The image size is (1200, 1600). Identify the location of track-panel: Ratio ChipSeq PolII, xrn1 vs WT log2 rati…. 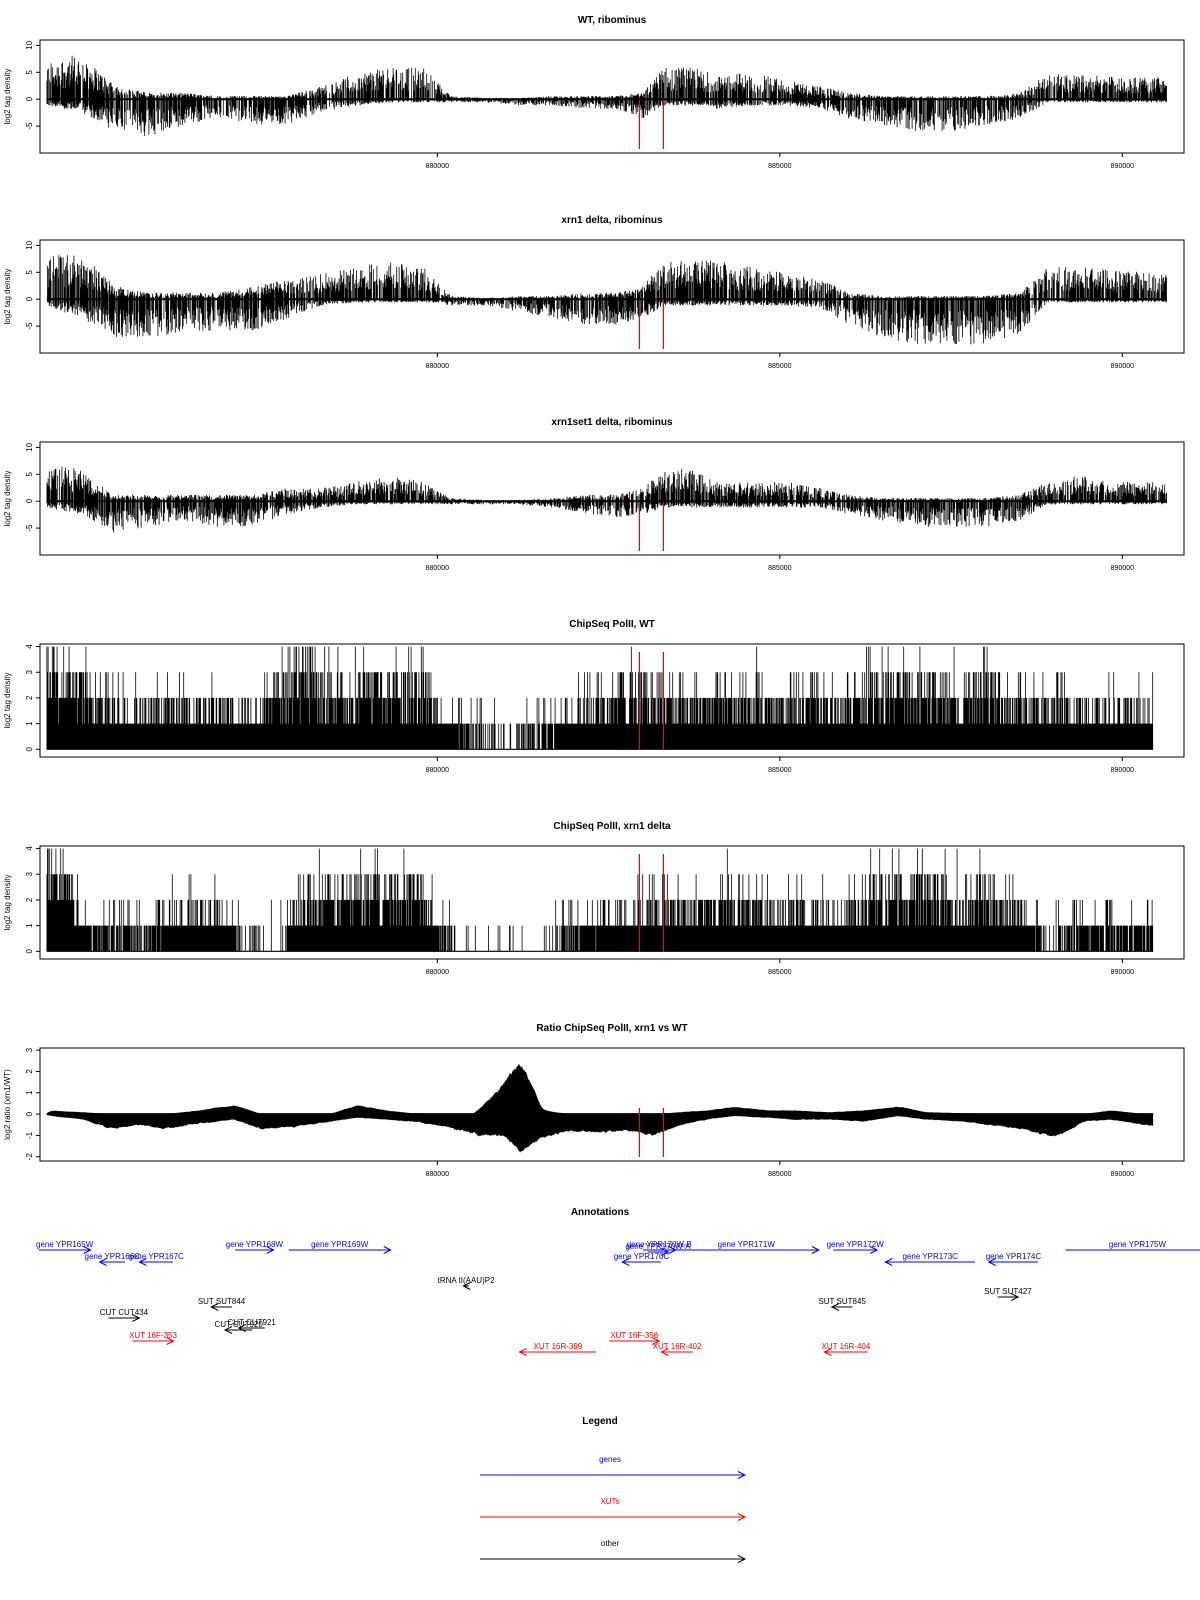
(594, 1100).